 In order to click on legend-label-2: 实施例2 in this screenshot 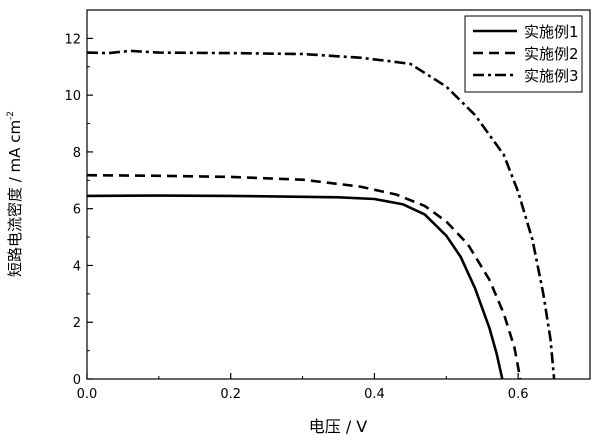, I will do `click(551, 54)`.